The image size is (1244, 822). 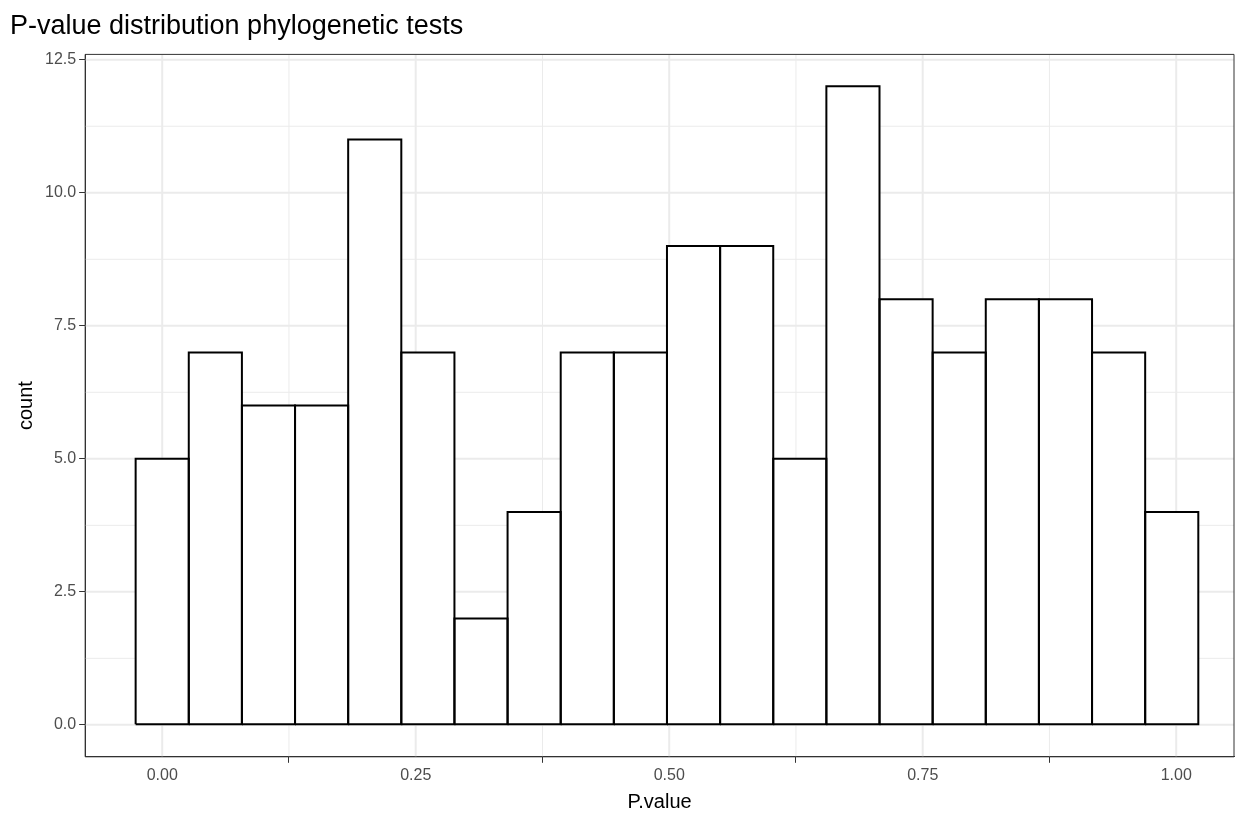 I want to click on x-tick-label: 1.00, so click(x=1176, y=774).